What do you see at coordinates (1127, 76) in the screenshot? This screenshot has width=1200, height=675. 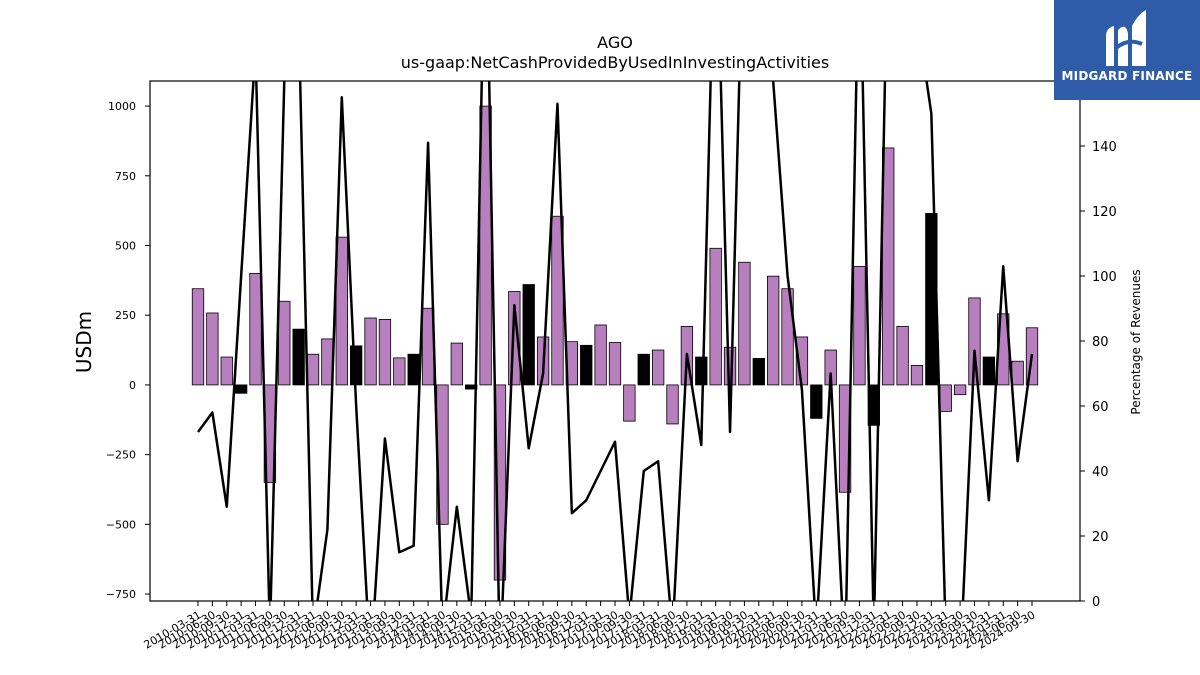 I see `logo-wordmark: MIDGARD FINANCE` at bounding box center [1127, 76].